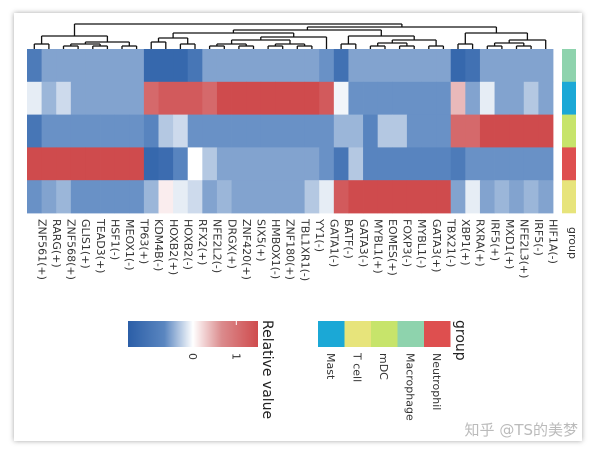 The height and width of the screenshot is (454, 600). What do you see at coordinates (569, 164) in the screenshot?
I see `annotation-cell` at bounding box center [569, 164].